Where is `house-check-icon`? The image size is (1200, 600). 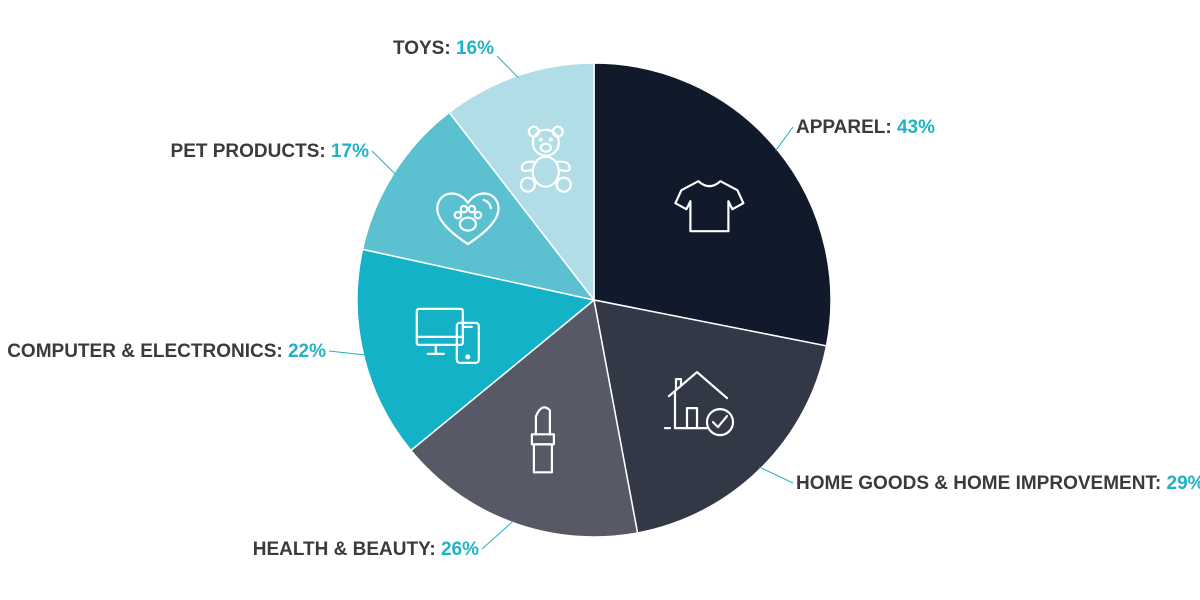 house-check-icon is located at coordinates (699, 404).